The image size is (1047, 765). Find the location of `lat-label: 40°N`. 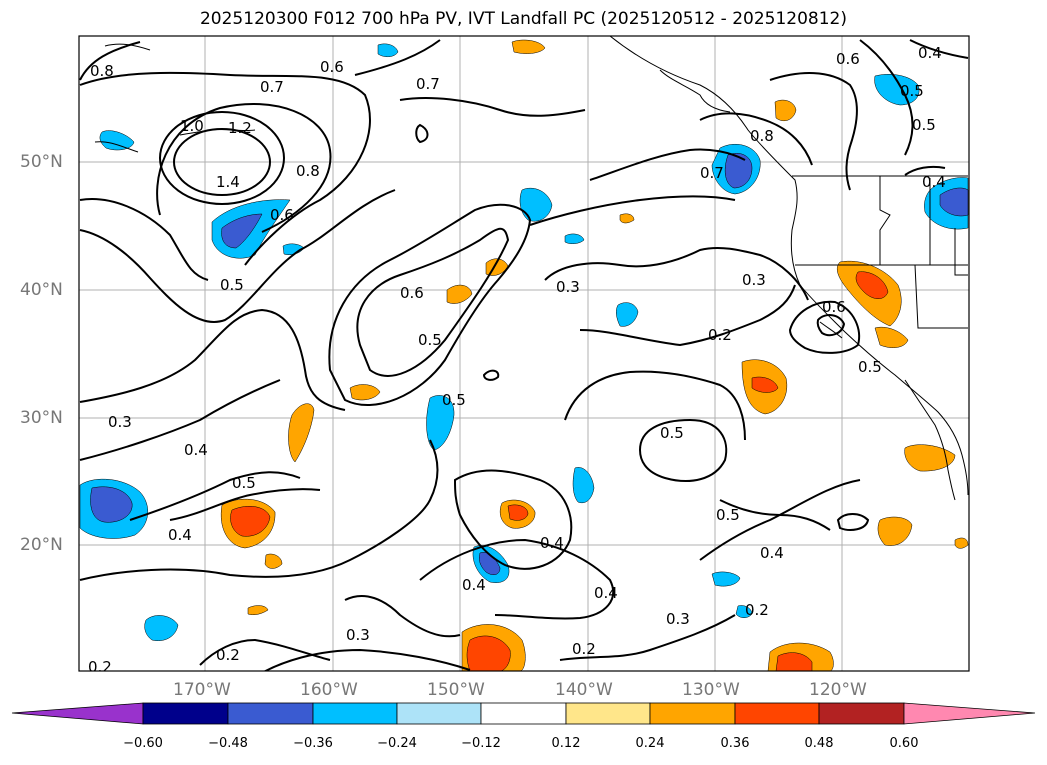

lat-label: 40°N is located at coordinates (41, 290).